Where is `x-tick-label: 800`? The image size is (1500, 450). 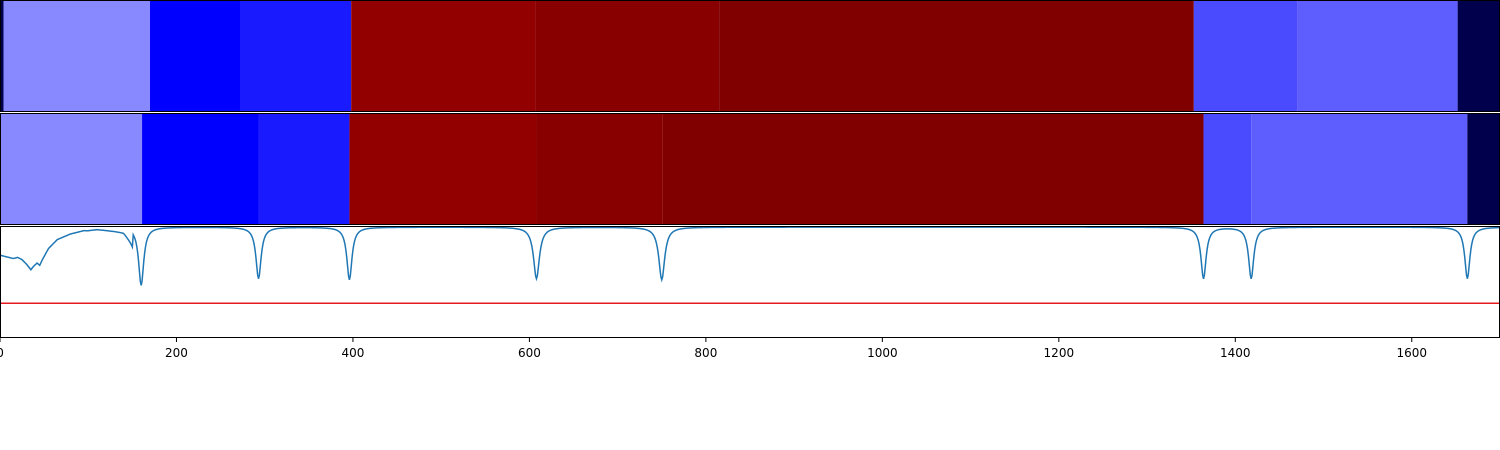
x-tick-label: 800 is located at coordinates (705, 353).